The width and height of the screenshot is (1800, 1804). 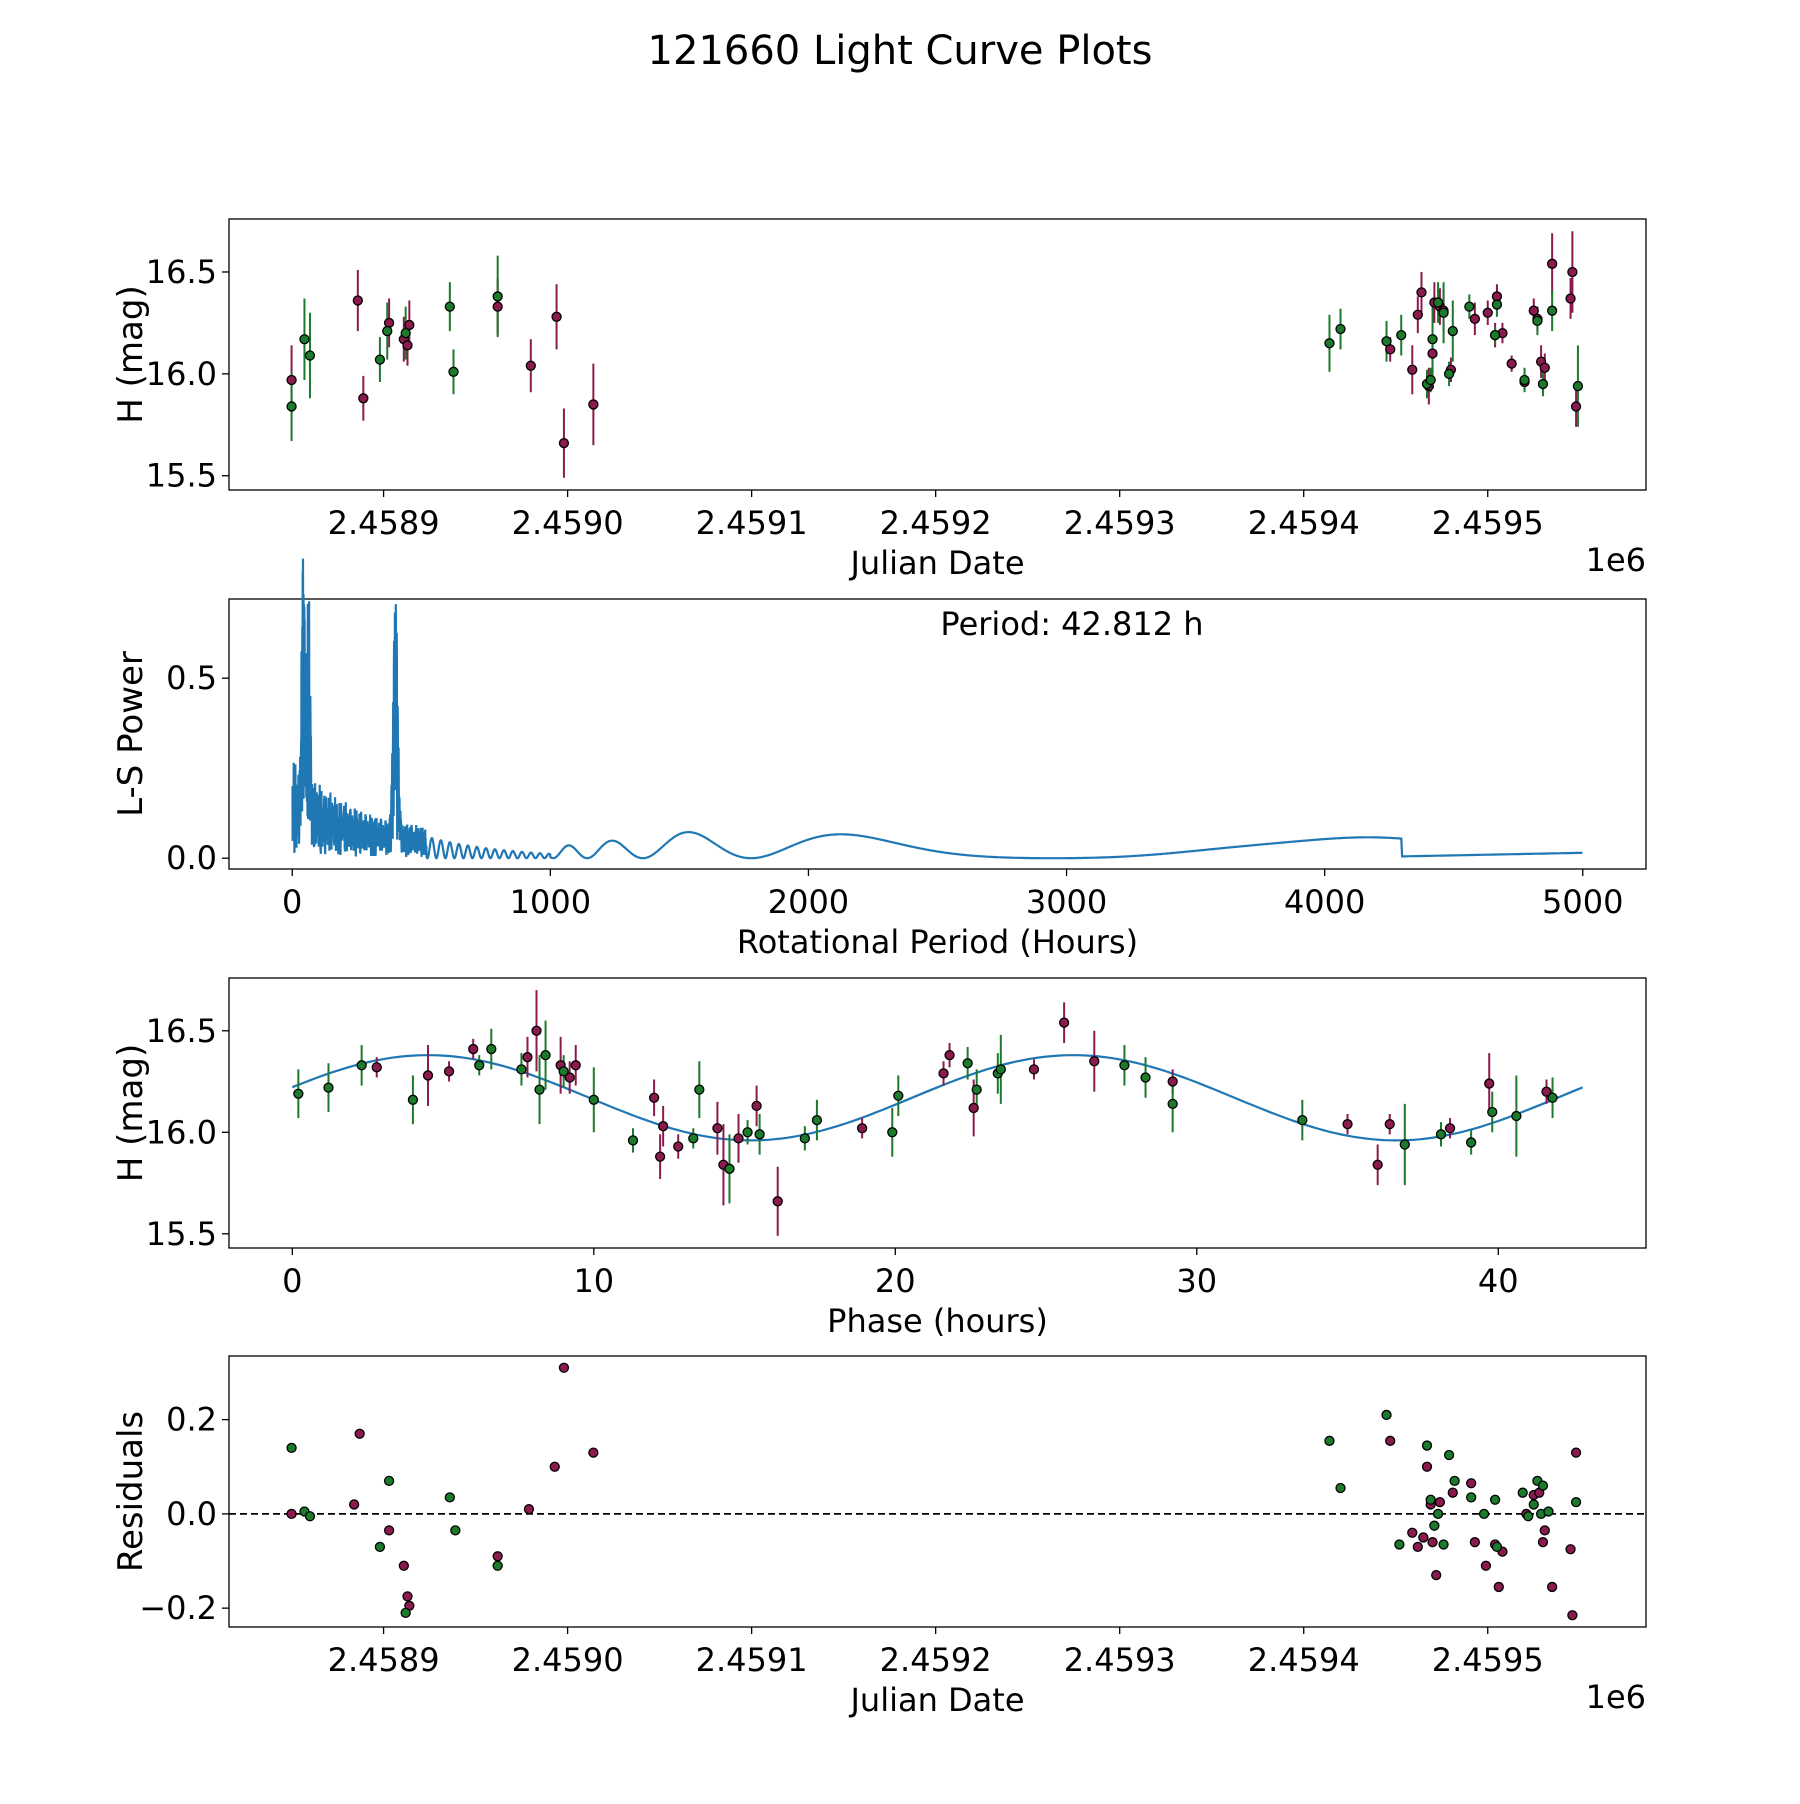 I want to click on x-tick-label: 3000, so click(x=1066, y=902).